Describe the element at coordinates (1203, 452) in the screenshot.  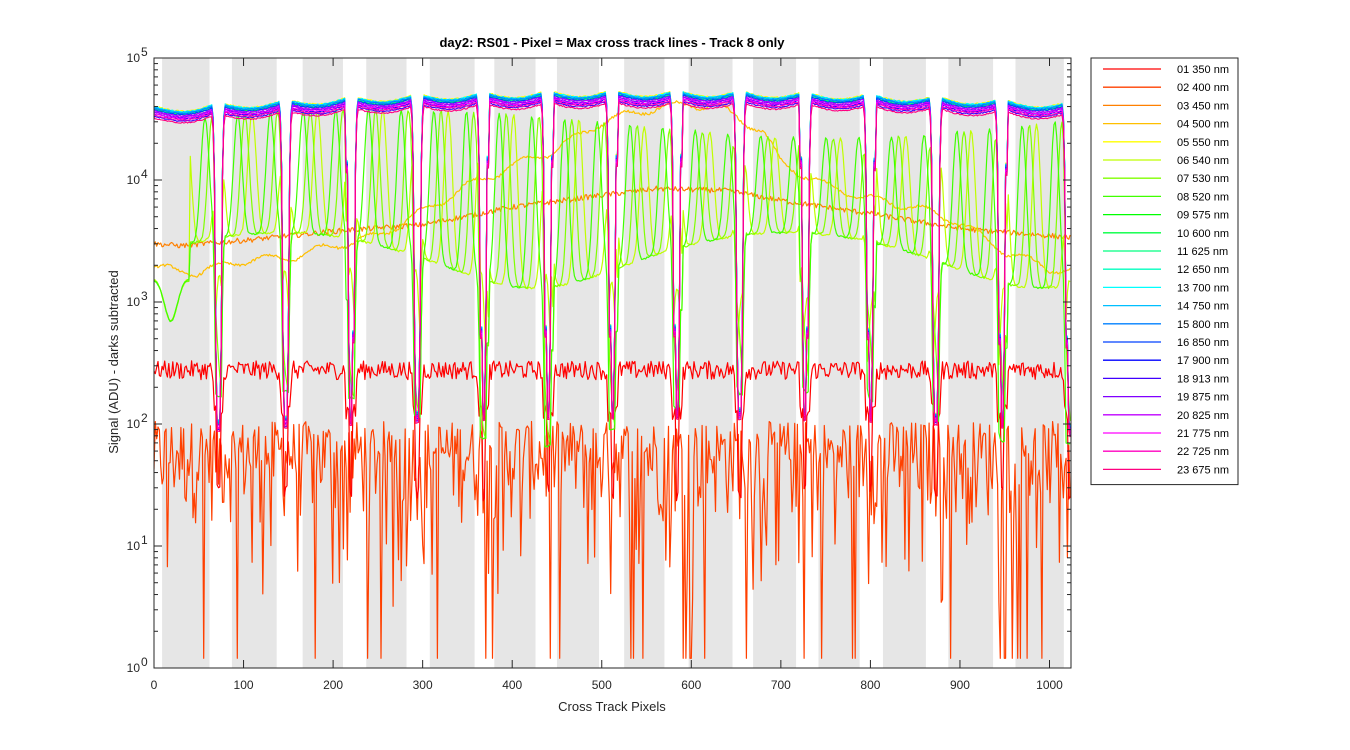
I see `legend-entry-label: 22 725 nm` at that location.